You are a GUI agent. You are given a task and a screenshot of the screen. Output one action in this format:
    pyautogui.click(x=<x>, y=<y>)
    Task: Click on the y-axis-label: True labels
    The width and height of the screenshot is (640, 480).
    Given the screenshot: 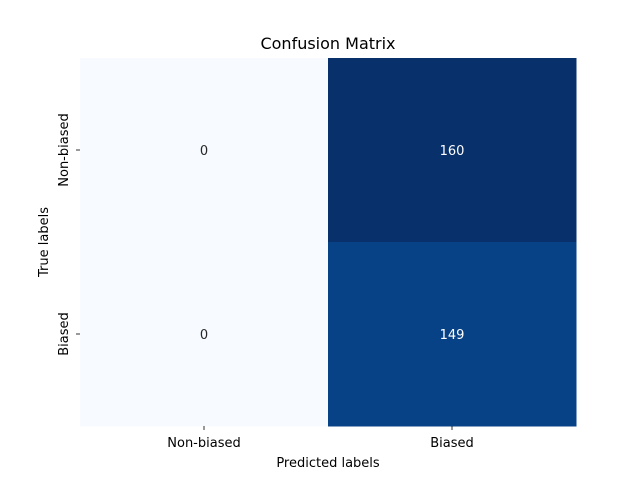 What is the action you would take?
    pyautogui.click(x=44, y=242)
    